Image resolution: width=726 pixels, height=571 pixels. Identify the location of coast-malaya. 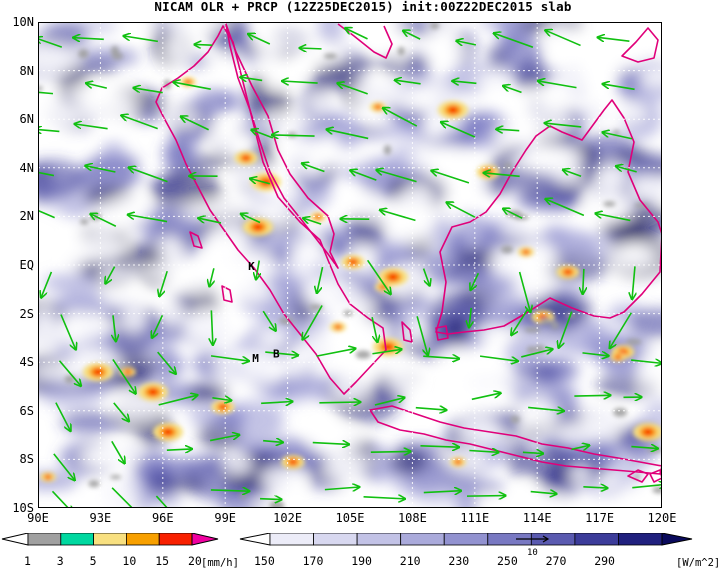
(282, 146).